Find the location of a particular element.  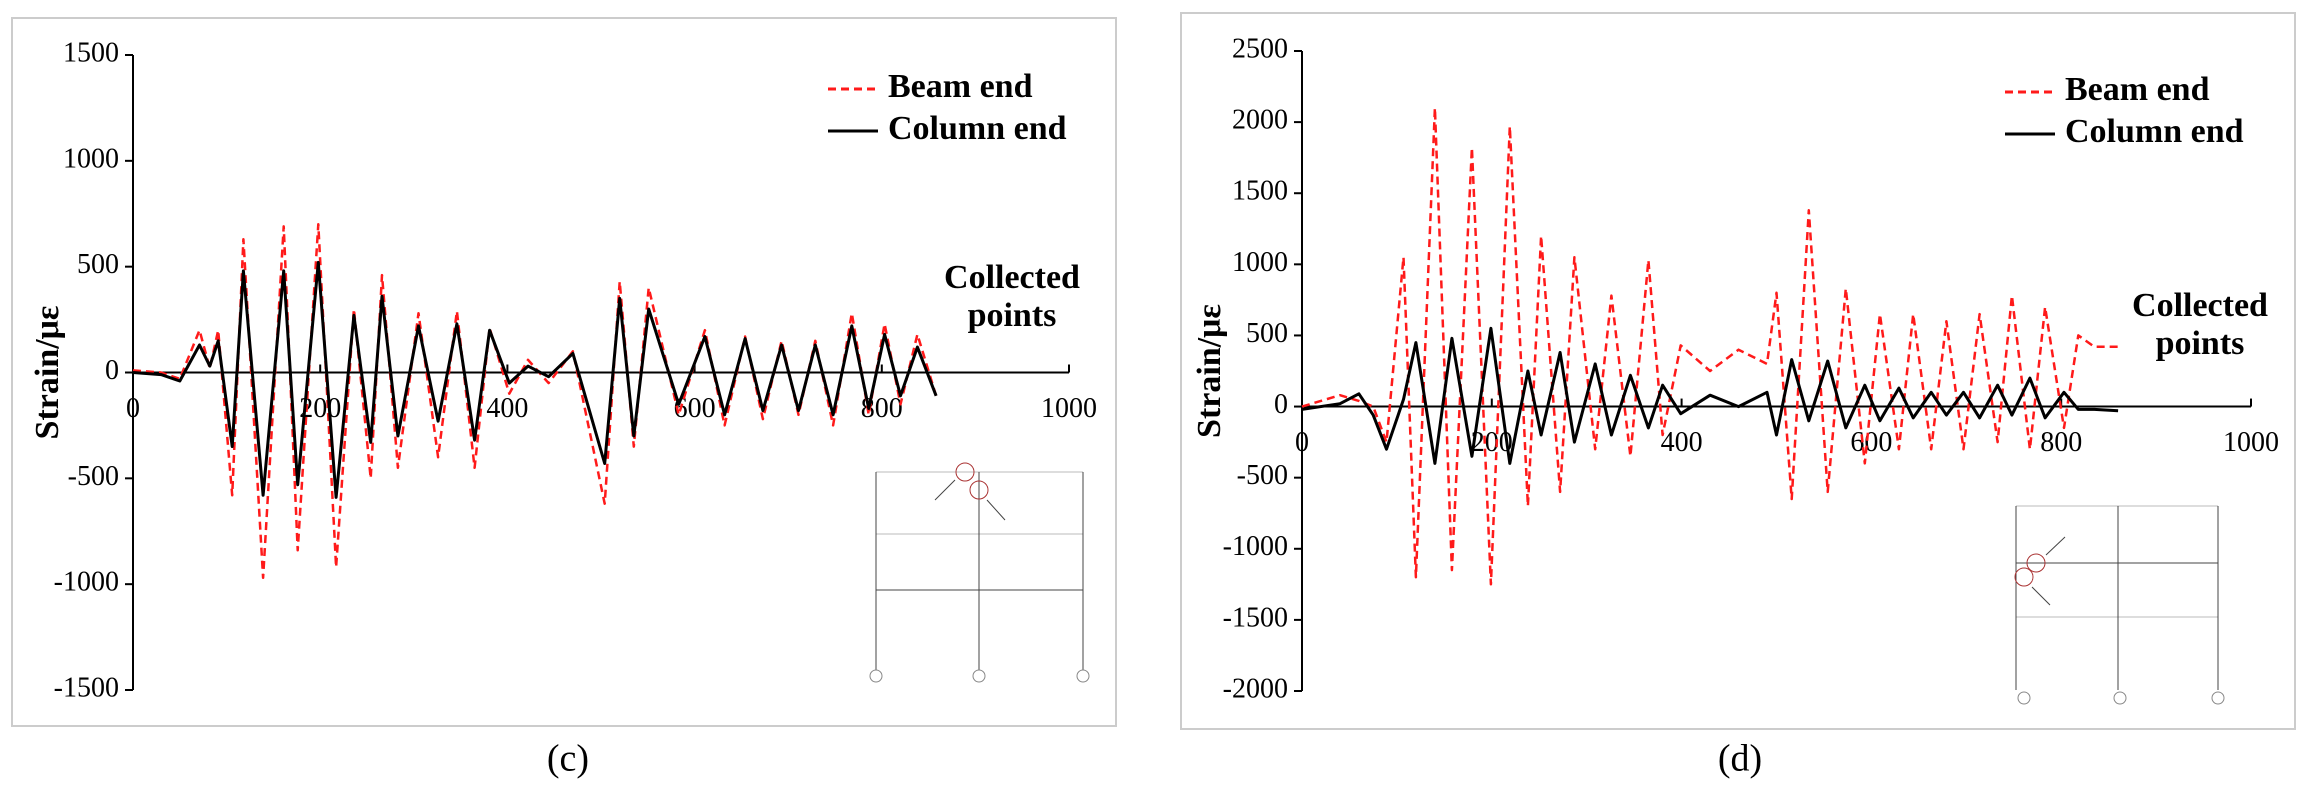

x-tick-label: 600 is located at coordinates (1871, 442).